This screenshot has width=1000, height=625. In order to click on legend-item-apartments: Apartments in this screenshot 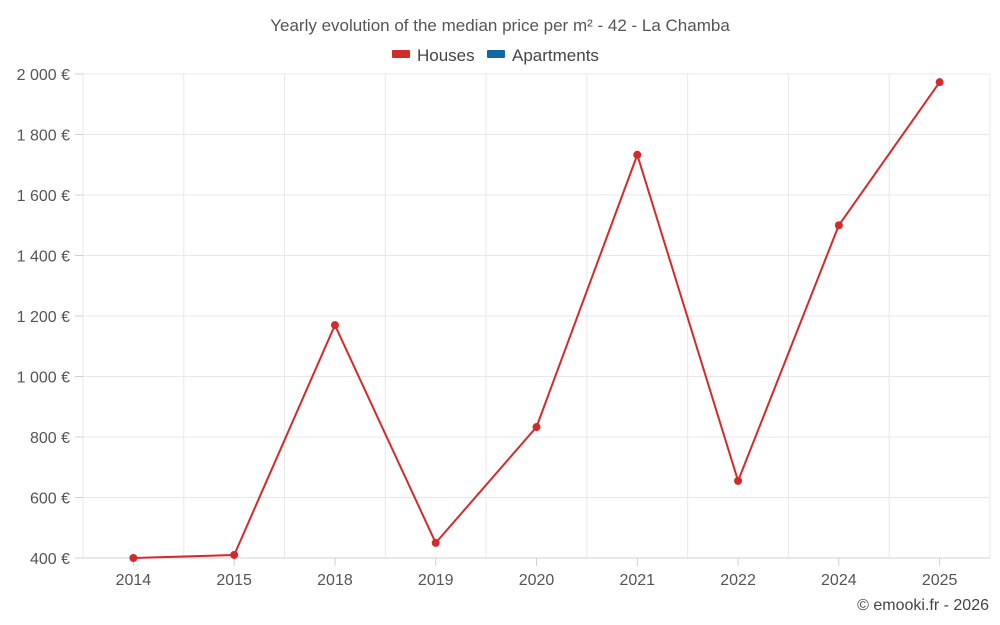, I will do `click(543, 55)`.